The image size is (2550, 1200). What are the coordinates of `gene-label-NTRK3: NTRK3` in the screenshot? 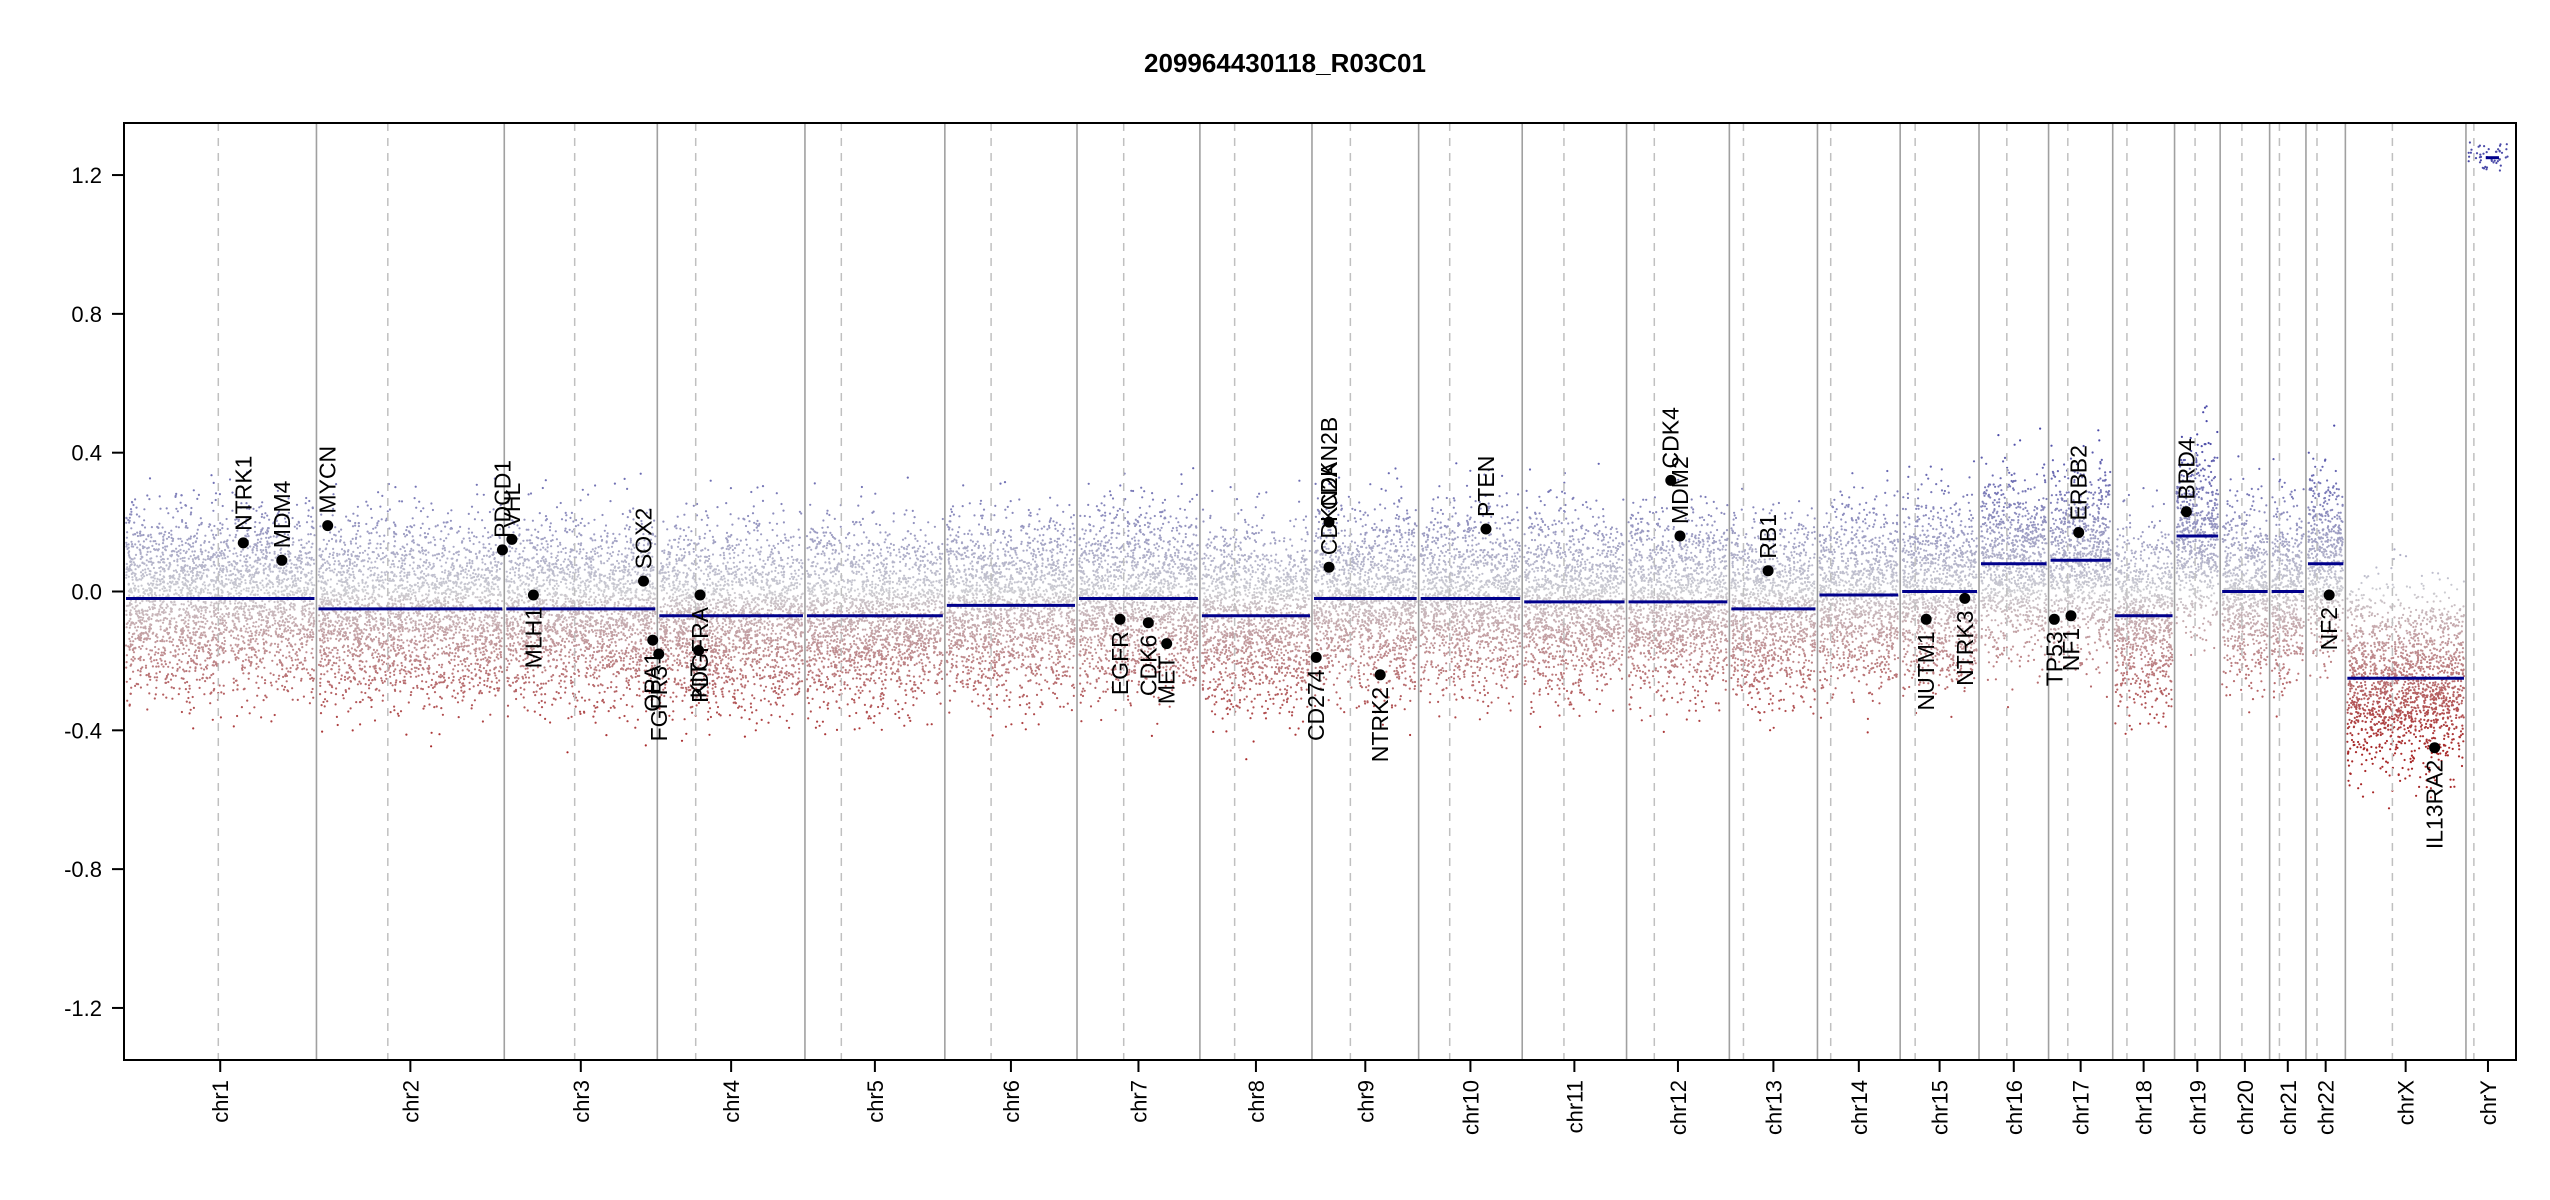 It's located at (1965, 647).